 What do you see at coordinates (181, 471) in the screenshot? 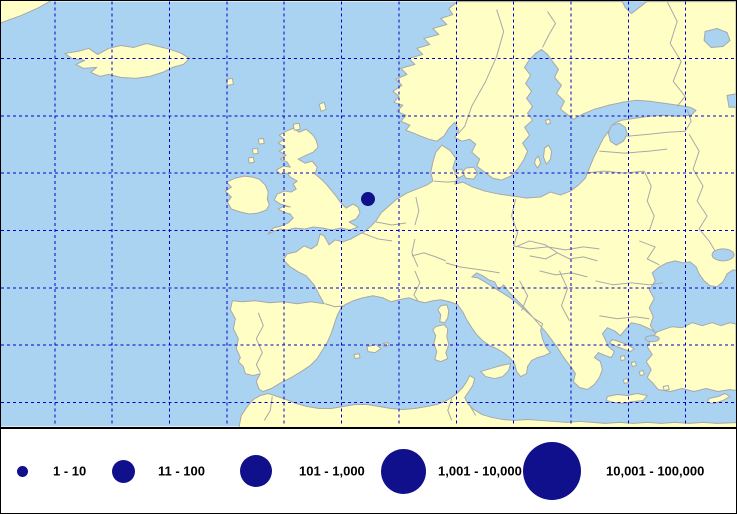
I see `legend-label-2: 11 - 100` at bounding box center [181, 471].